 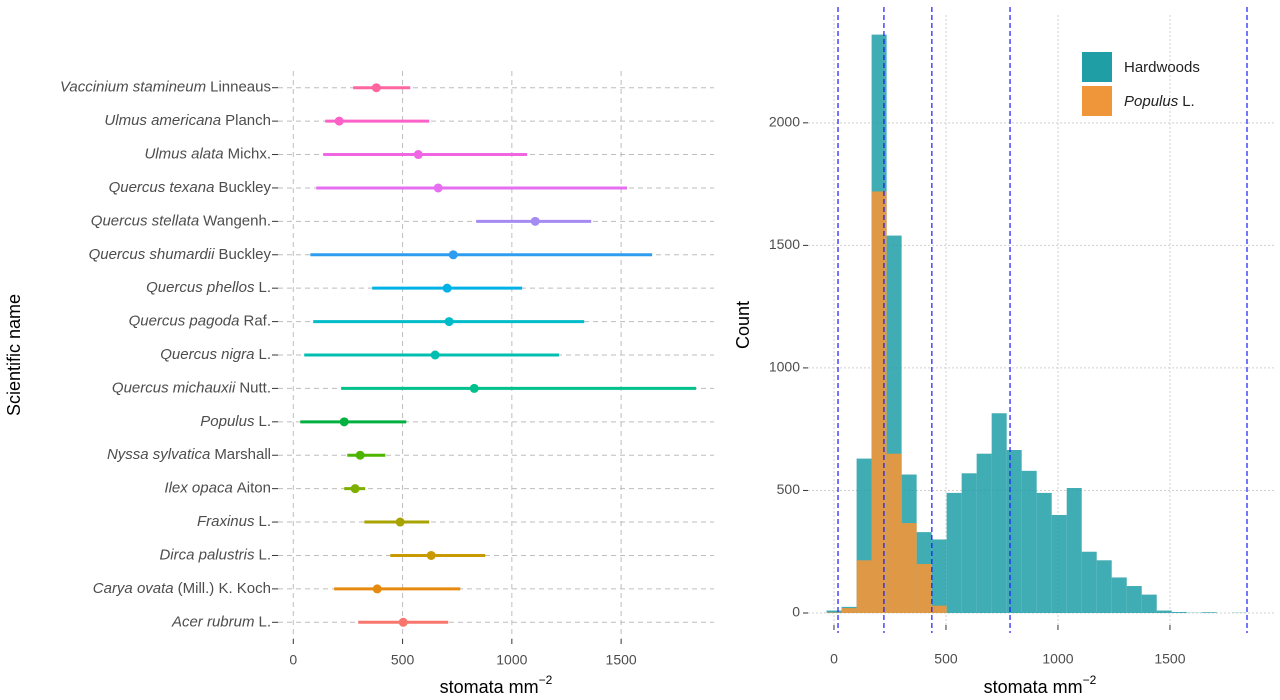 I want to click on y-tick-label-italic: Fraxinus, so click(x=226, y=521).